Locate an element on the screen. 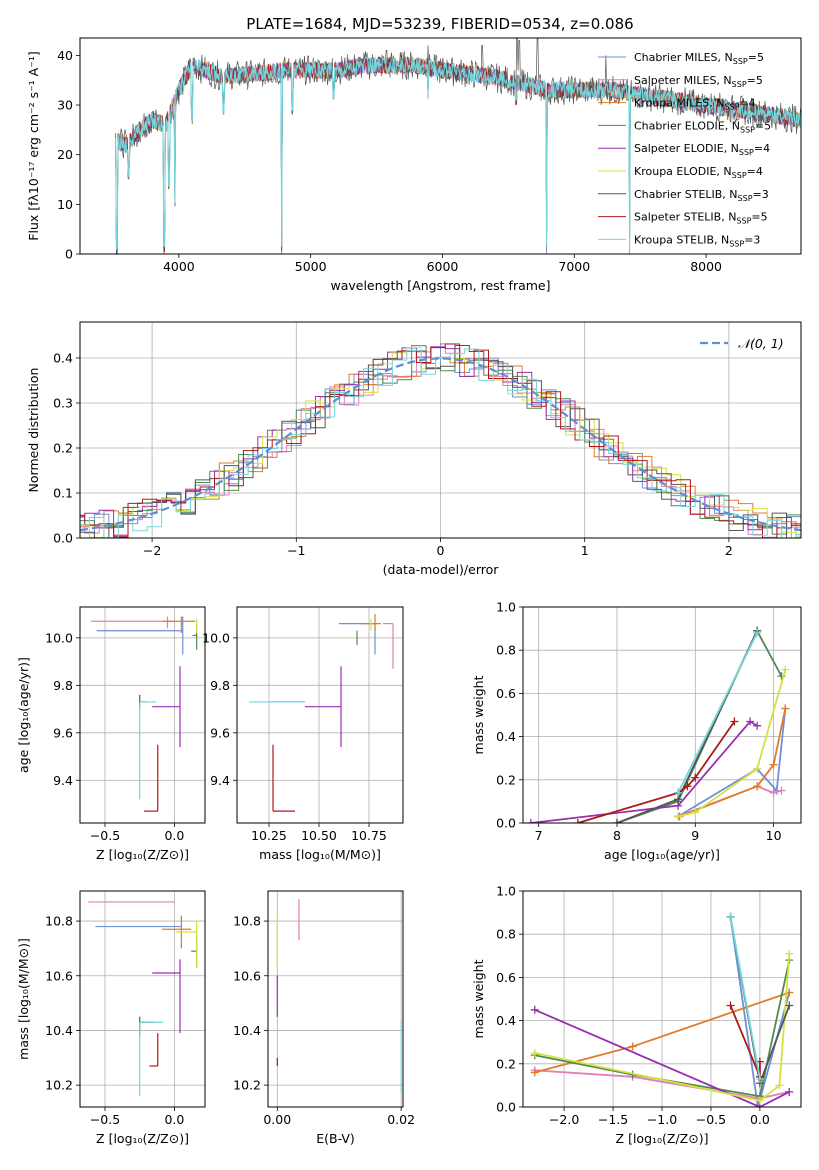 The height and width of the screenshot is (1170, 819). x-tick-label: 6000 is located at coordinates (443, 266).